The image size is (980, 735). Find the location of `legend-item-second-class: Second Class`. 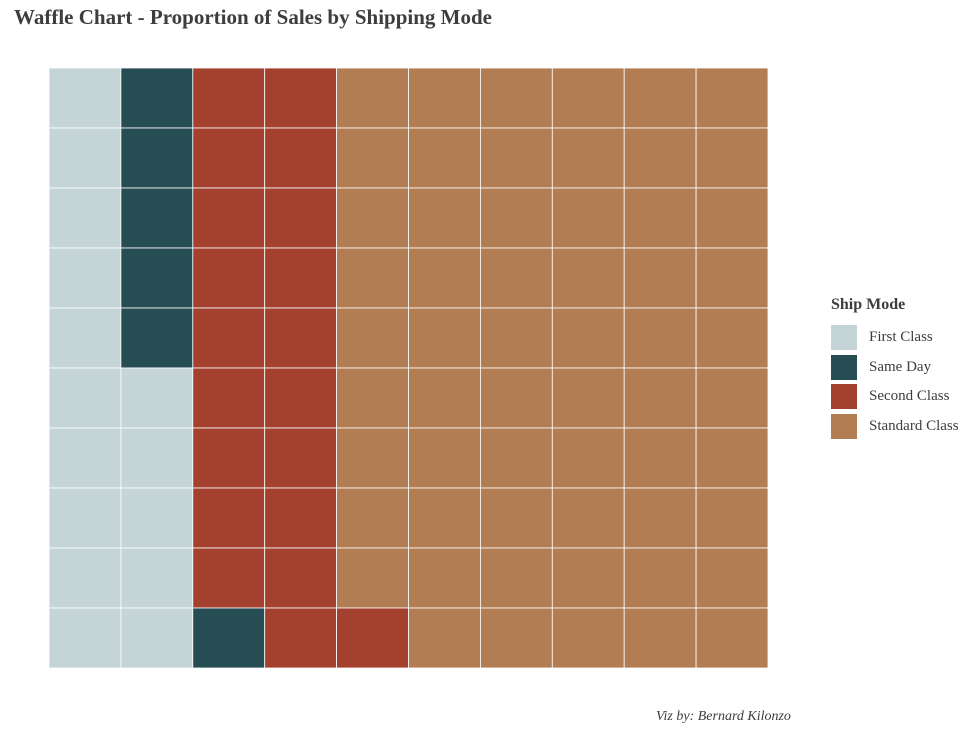

legend-item-second-class: Second Class is located at coordinates (895, 397).